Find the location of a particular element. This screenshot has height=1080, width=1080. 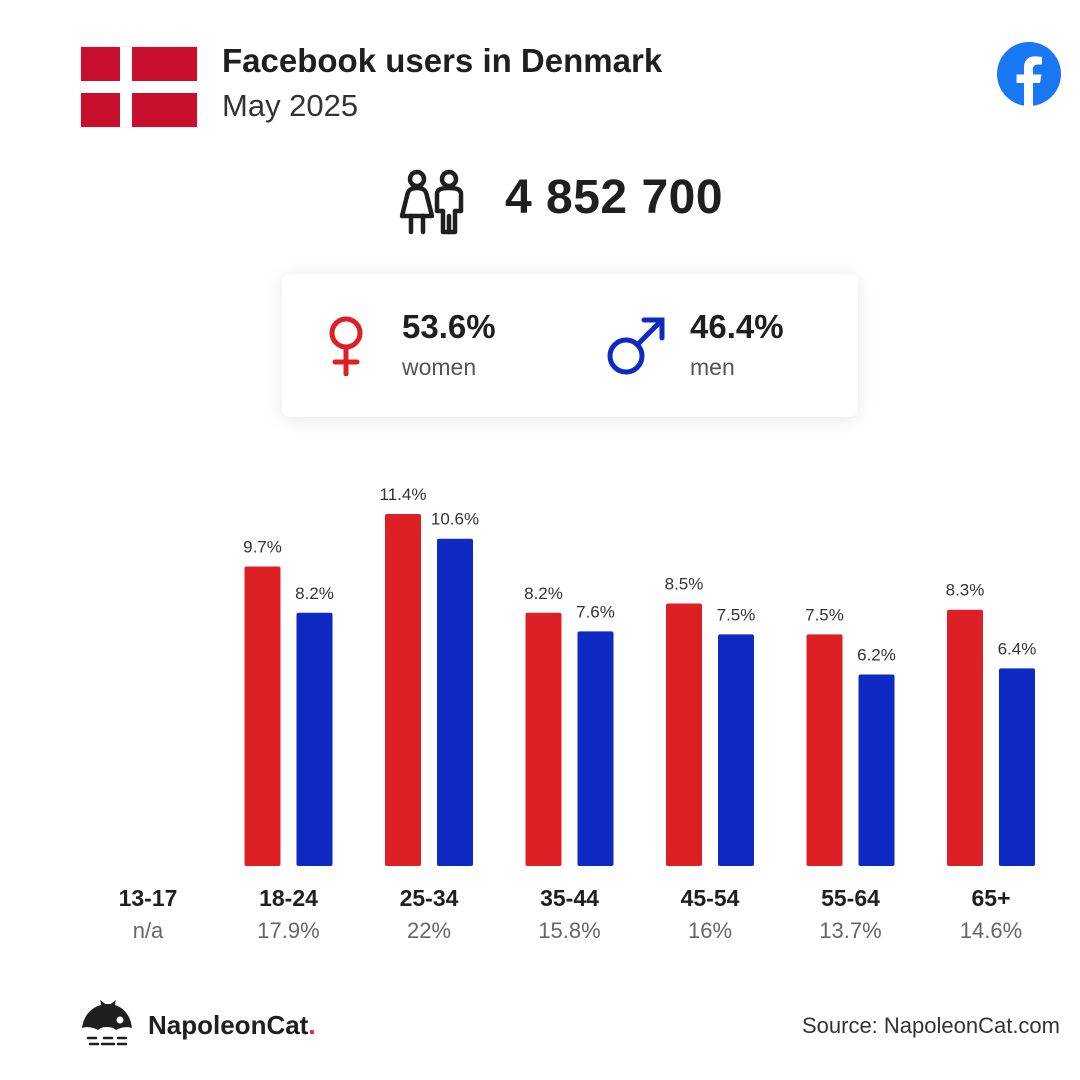

male-symbol-icon is located at coordinates (636, 346).